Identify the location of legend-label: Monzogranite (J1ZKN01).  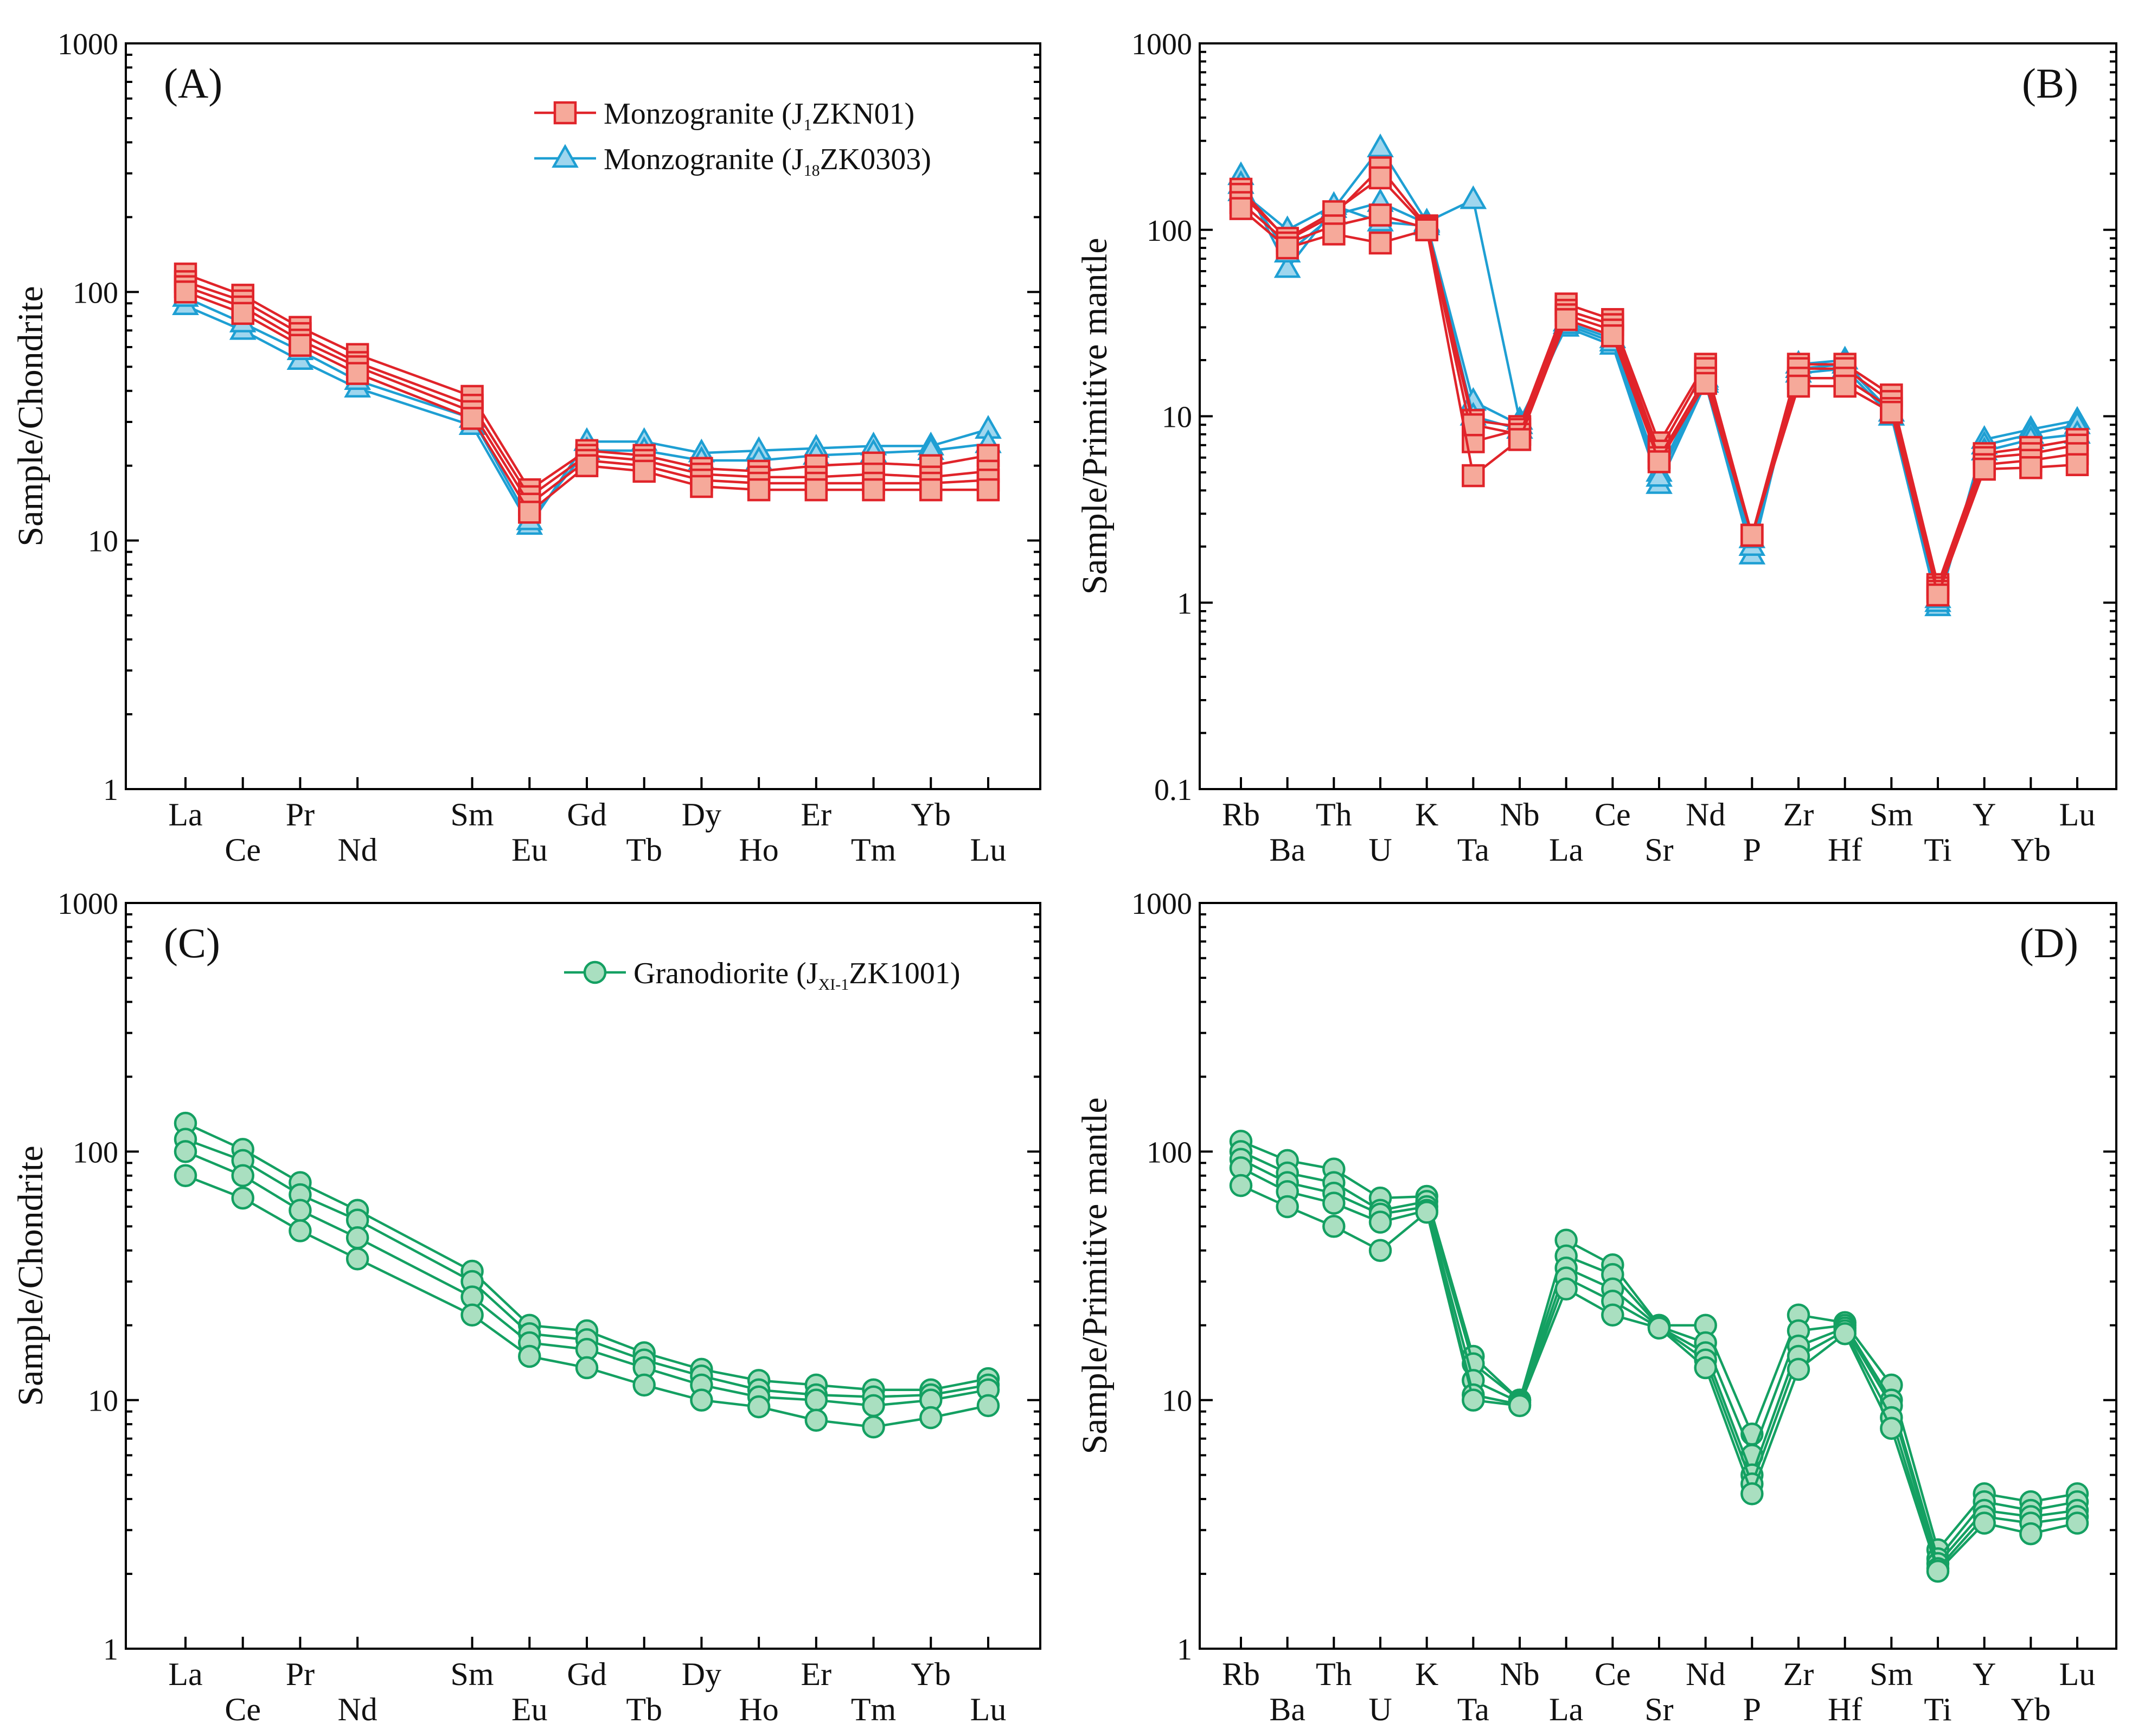
(759, 116).